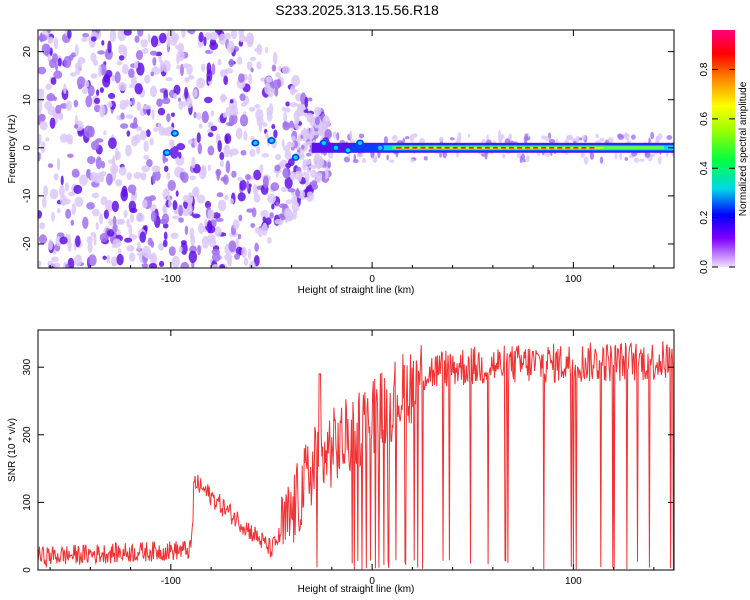 The height and width of the screenshot is (600, 750). I want to click on y-tick-label: 10, so click(27, 100).